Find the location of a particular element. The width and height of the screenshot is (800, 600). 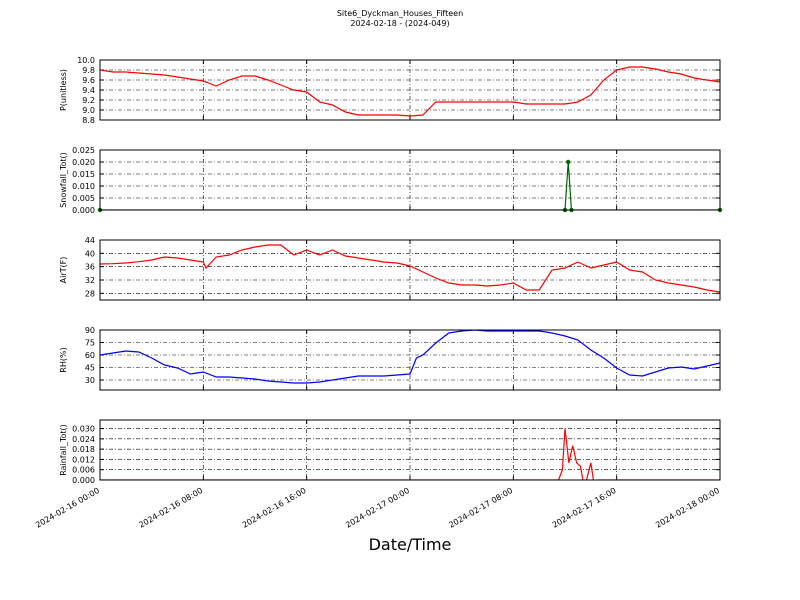

y-axis-label: Snowfall_Tot() is located at coordinates (63, 180).